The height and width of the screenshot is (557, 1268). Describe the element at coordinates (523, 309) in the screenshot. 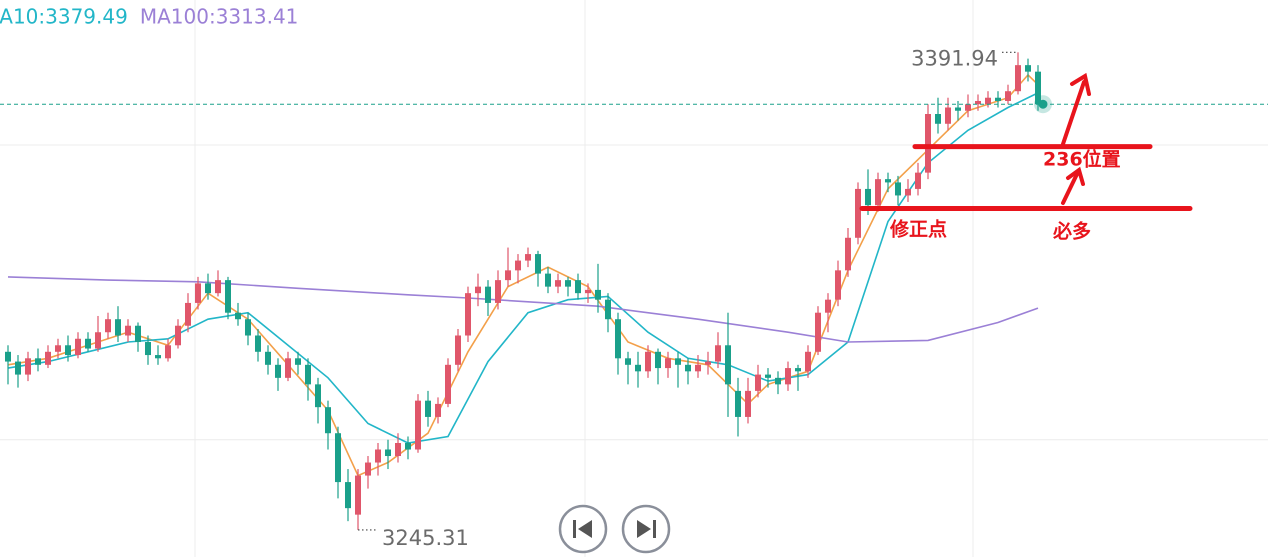

I see `ma-line` at that location.